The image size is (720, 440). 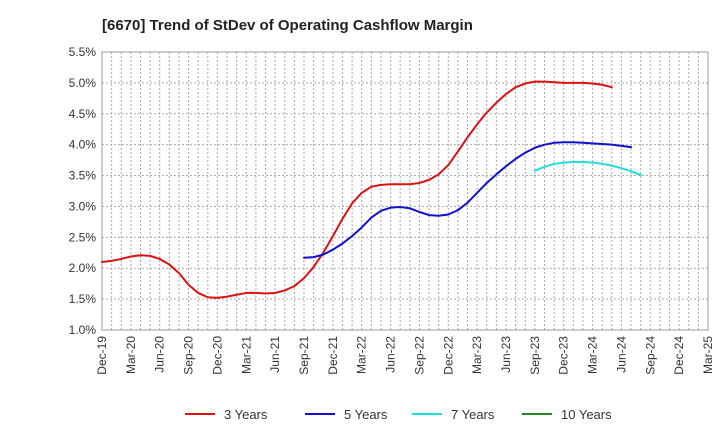 I want to click on x-tick-label: Jun-21, so click(x=275, y=354).